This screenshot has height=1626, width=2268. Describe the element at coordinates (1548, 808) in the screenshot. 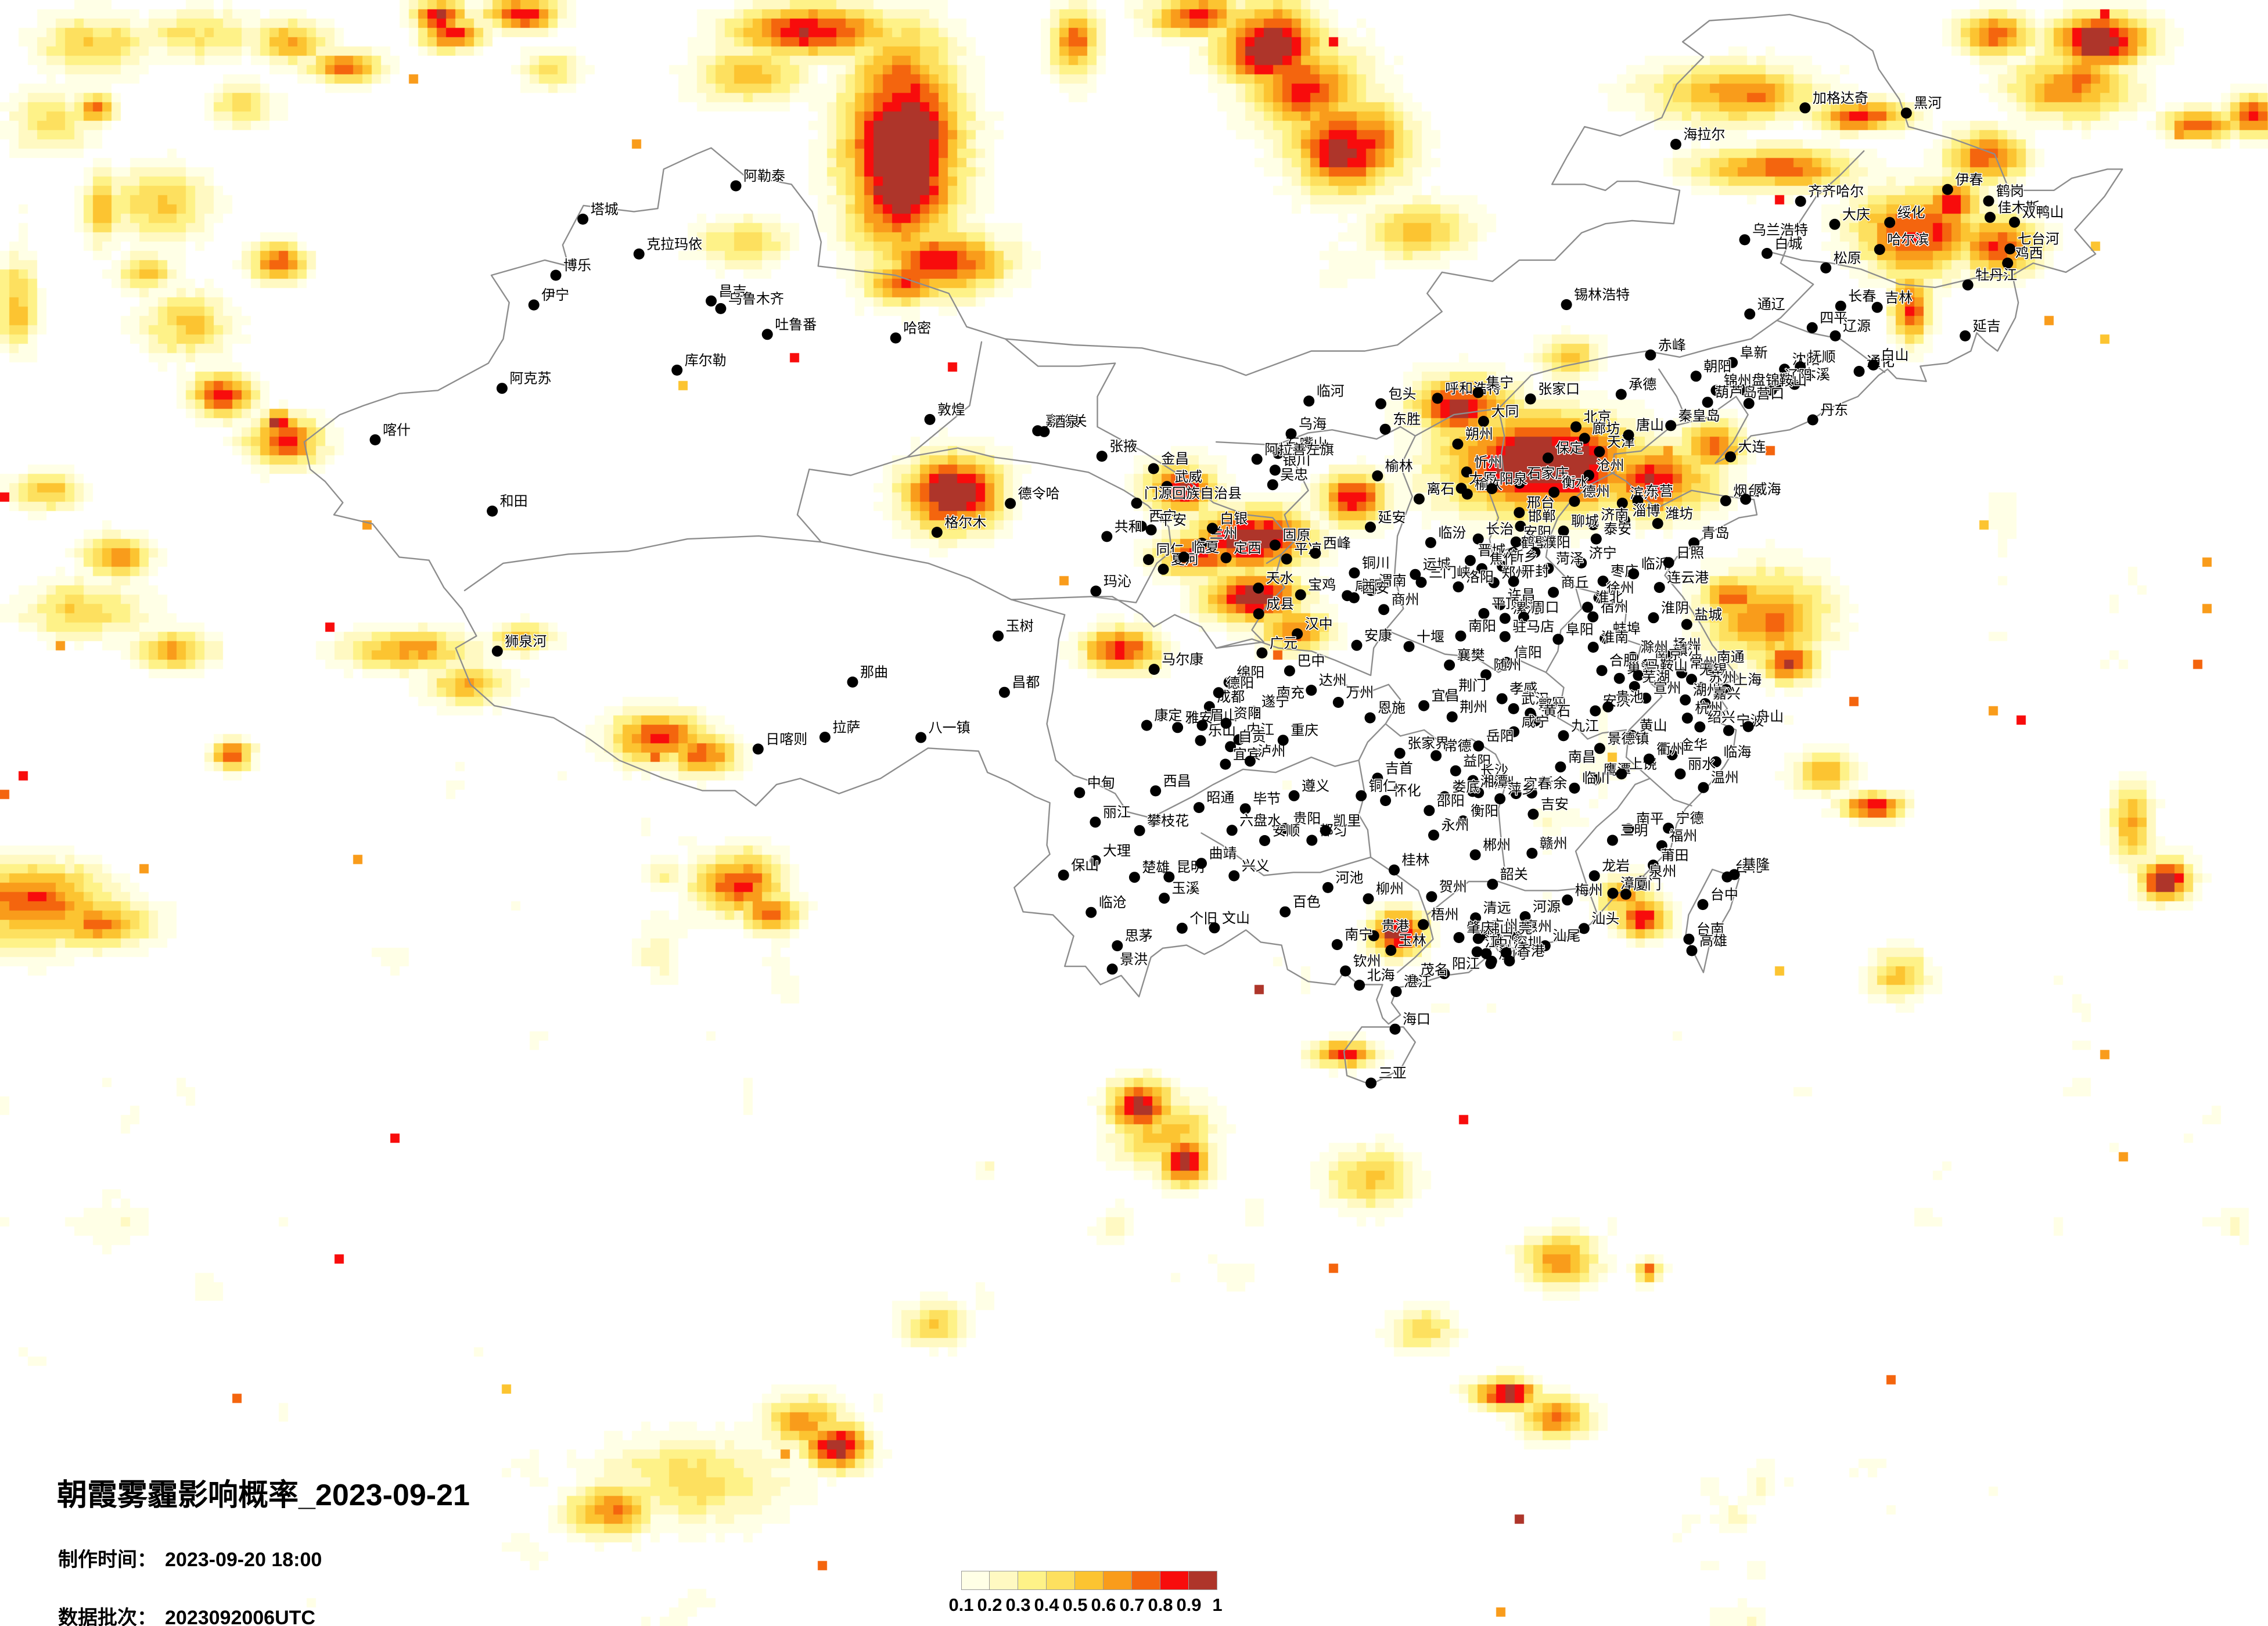

I see `city: 吉安` at that location.